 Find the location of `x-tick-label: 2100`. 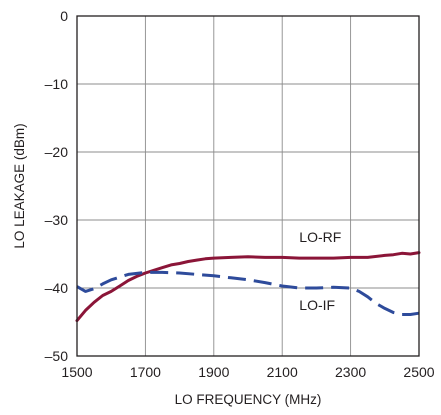

x-tick-label: 2100 is located at coordinates (282, 372).